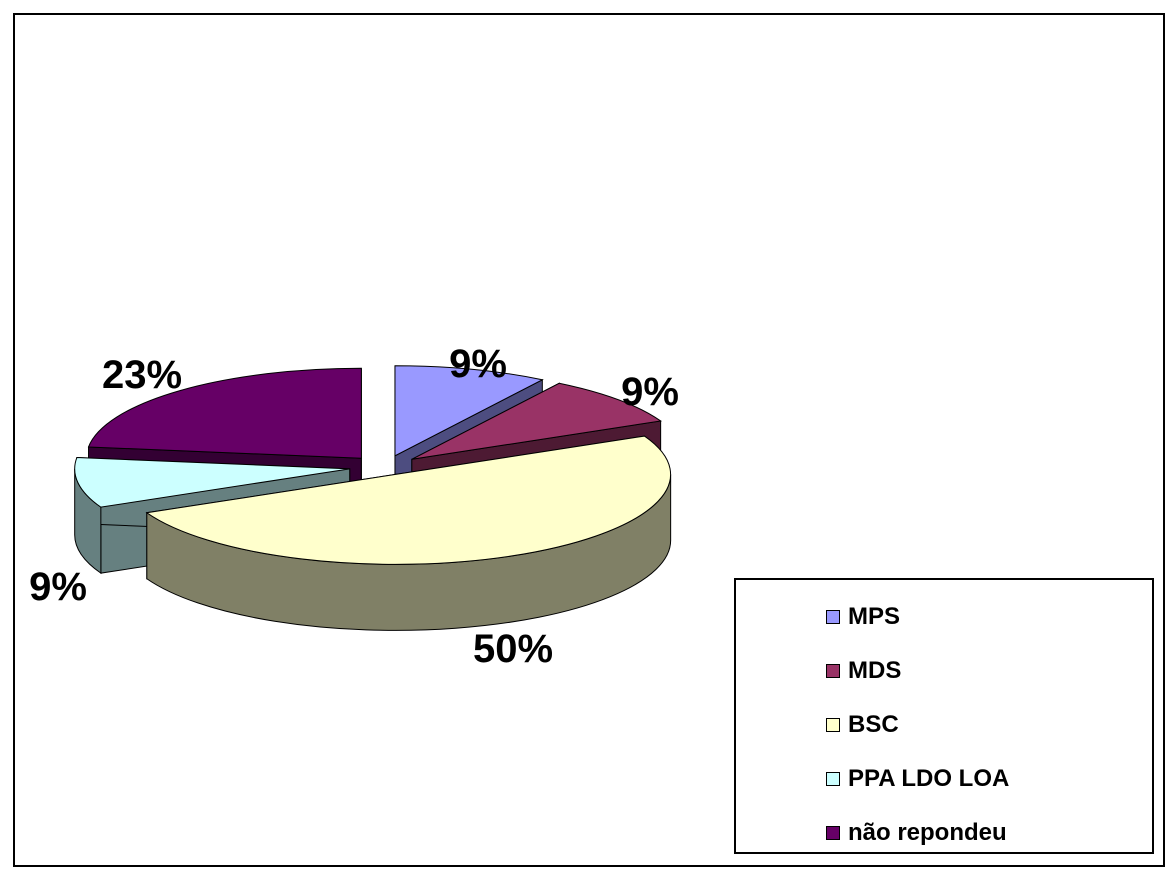 The image size is (1167, 872). What do you see at coordinates (875, 670) in the screenshot?
I see `legend-label-mds: MDS` at bounding box center [875, 670].